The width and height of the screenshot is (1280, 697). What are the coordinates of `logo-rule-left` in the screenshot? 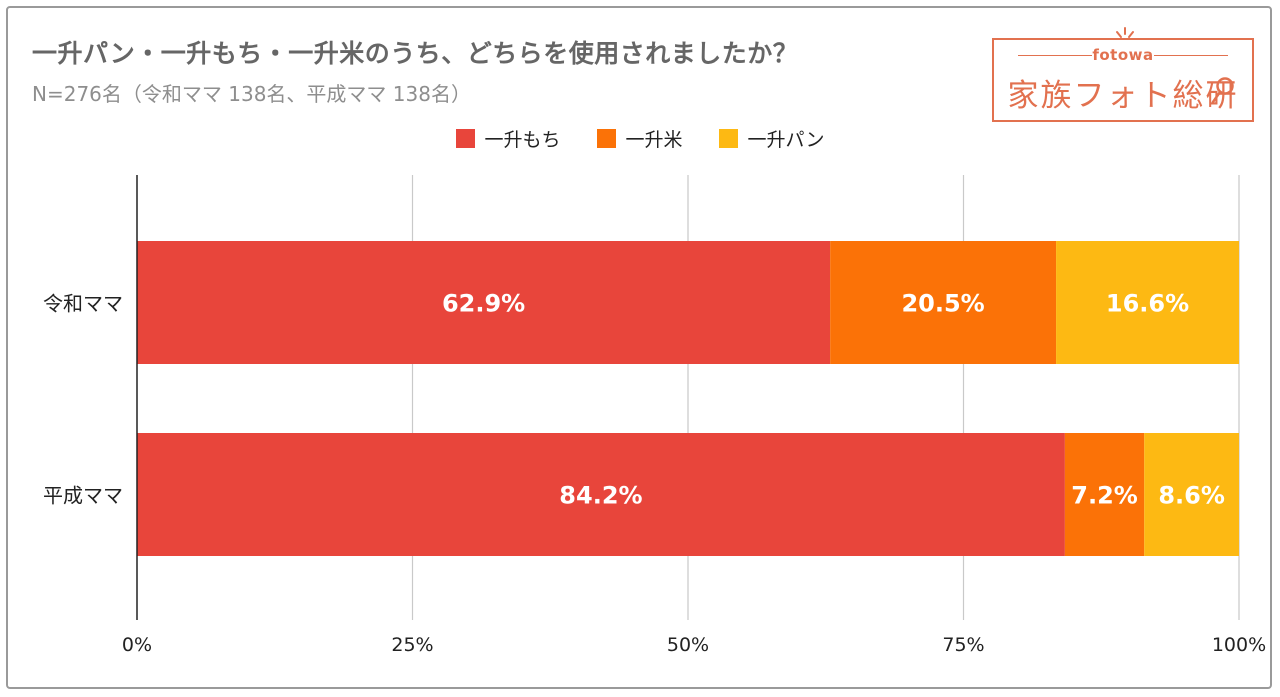 It's located at (1055, 55).